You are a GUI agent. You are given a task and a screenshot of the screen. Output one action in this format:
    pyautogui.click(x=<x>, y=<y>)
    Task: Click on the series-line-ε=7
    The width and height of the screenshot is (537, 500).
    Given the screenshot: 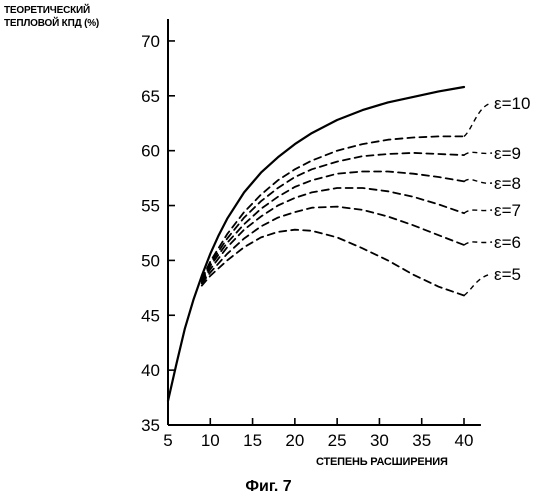 What is the action you would take?
    pyautogui.click(x=333, y=235)
    